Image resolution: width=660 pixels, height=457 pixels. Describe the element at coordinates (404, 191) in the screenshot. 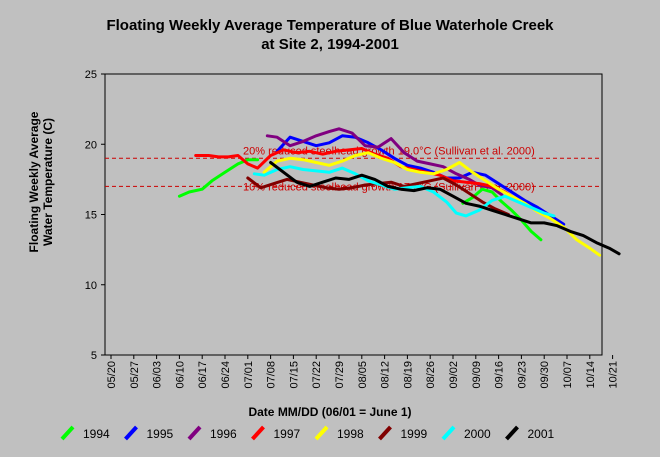

I see `series-line-2000` at that location.